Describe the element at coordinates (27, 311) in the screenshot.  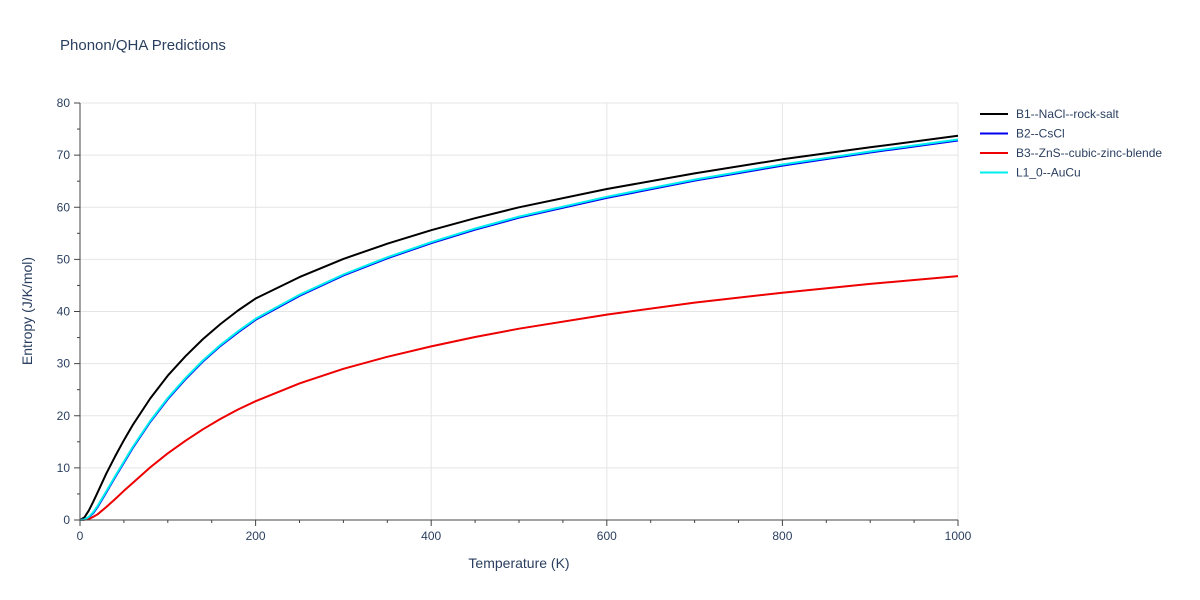
I see `y-axis-title: Entropy (J/K/mol)` at that location.